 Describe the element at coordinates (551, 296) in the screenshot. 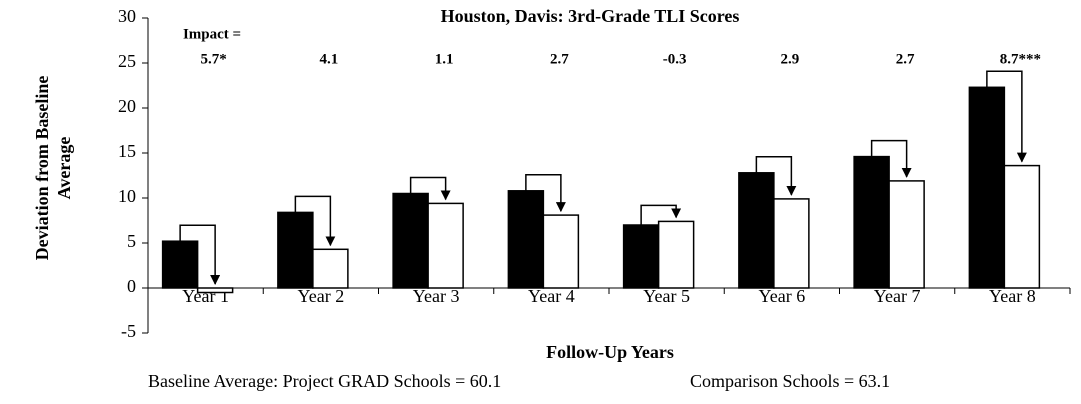

I see `x-tick-label: Year 4` at that location.